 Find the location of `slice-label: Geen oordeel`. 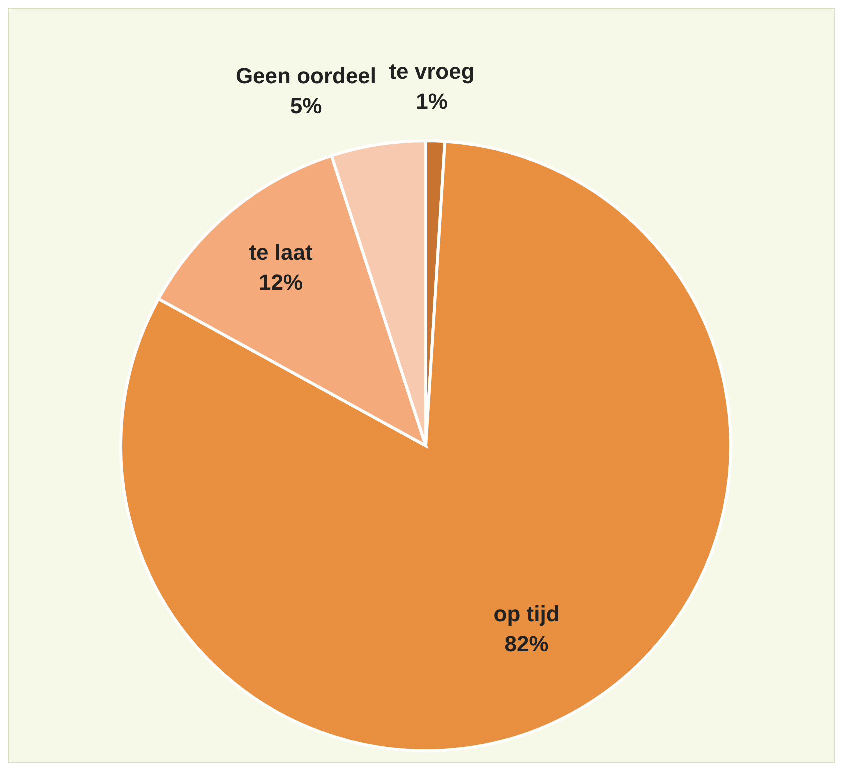

slice-label: Geen oordeel is located at coordinates (306, 75).